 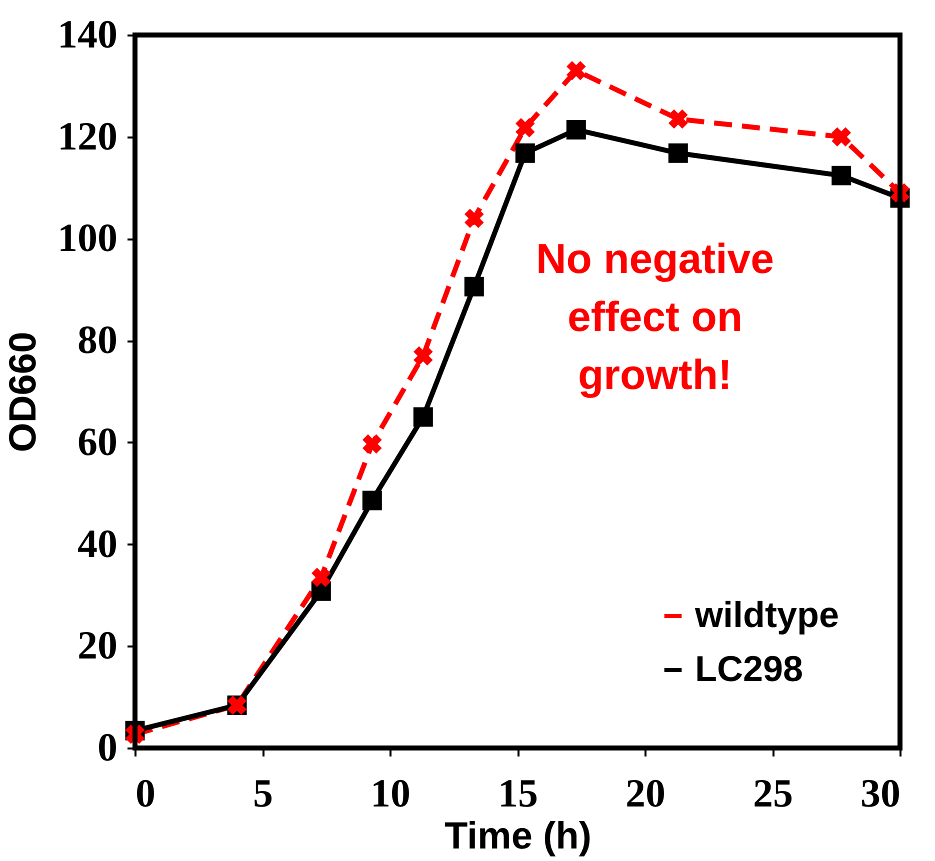 What do you see at coordinates (98, 543) in the screenshot?
I see `y-tick-label: 40` at bounding box center [98, 543].